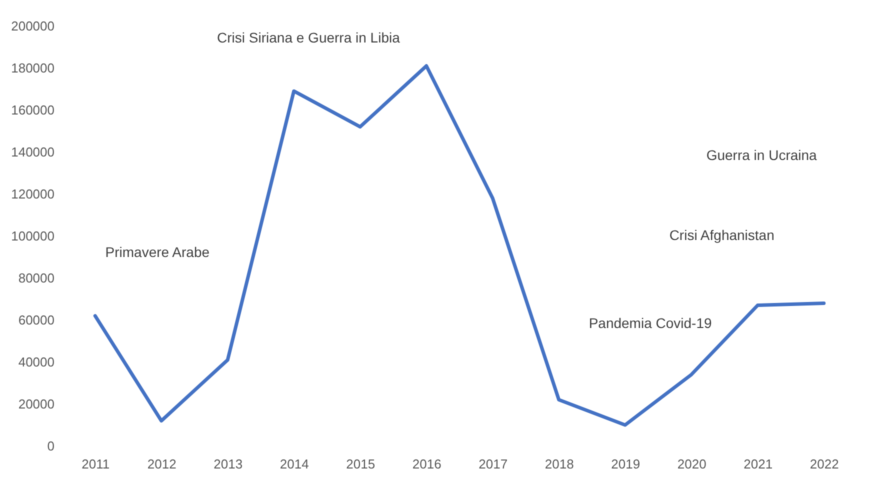 This screenshot has height=486, width=877. Describe the element at coordinates (157, 252) in the screenshot. I see `annotation: Primavere Arabe` at that location.